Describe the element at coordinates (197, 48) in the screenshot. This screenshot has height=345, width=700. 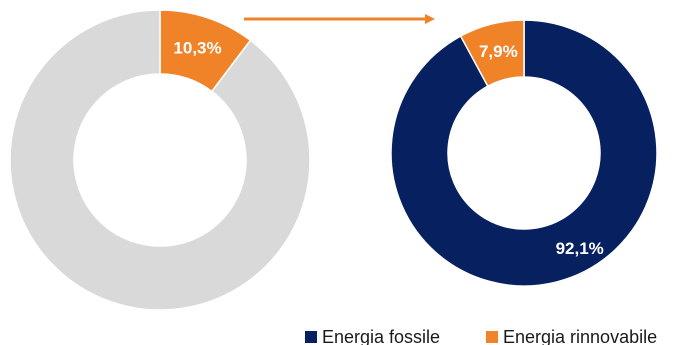
I see `donut-0-slice-0-label: 10,3%` at that location.